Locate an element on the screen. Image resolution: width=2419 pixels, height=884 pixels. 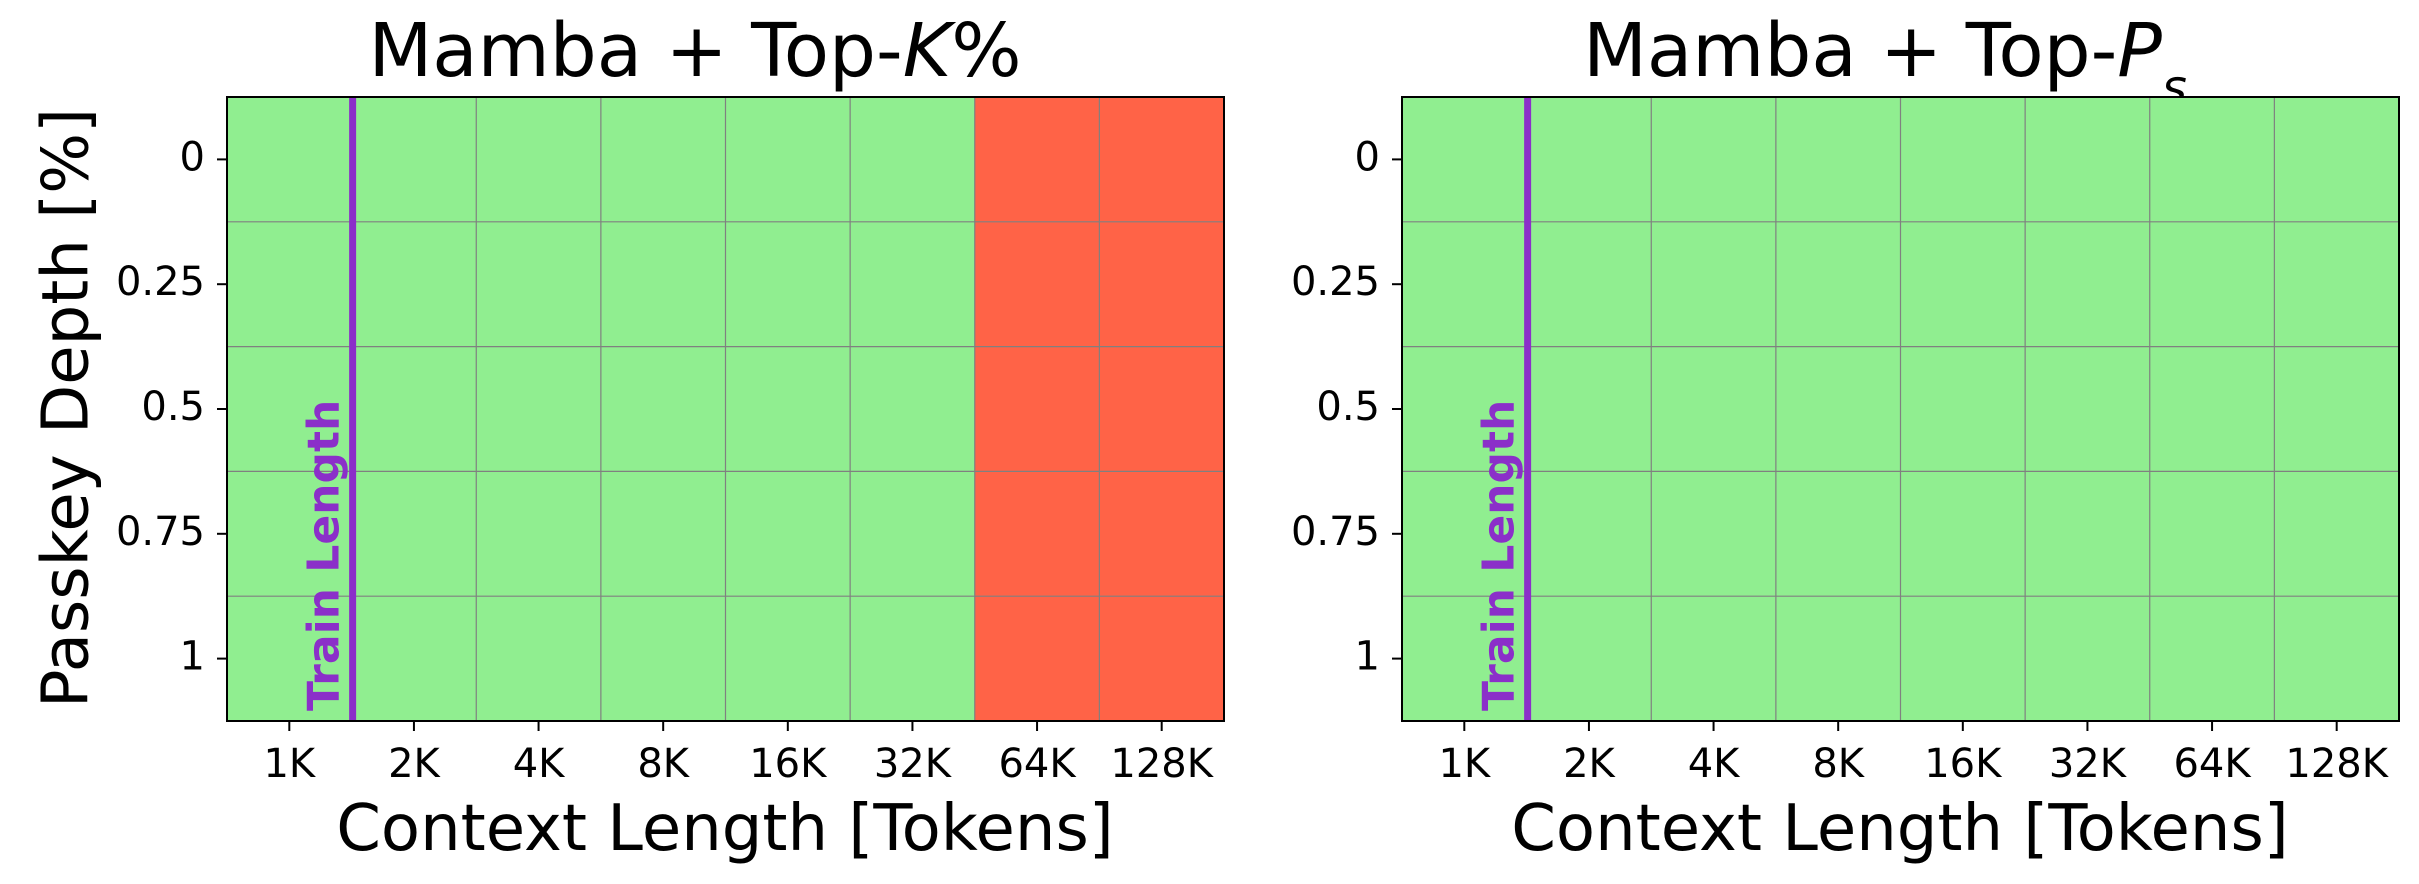
x-axis-label: Context Length [Tokens] is located at coordinates (725, 829).